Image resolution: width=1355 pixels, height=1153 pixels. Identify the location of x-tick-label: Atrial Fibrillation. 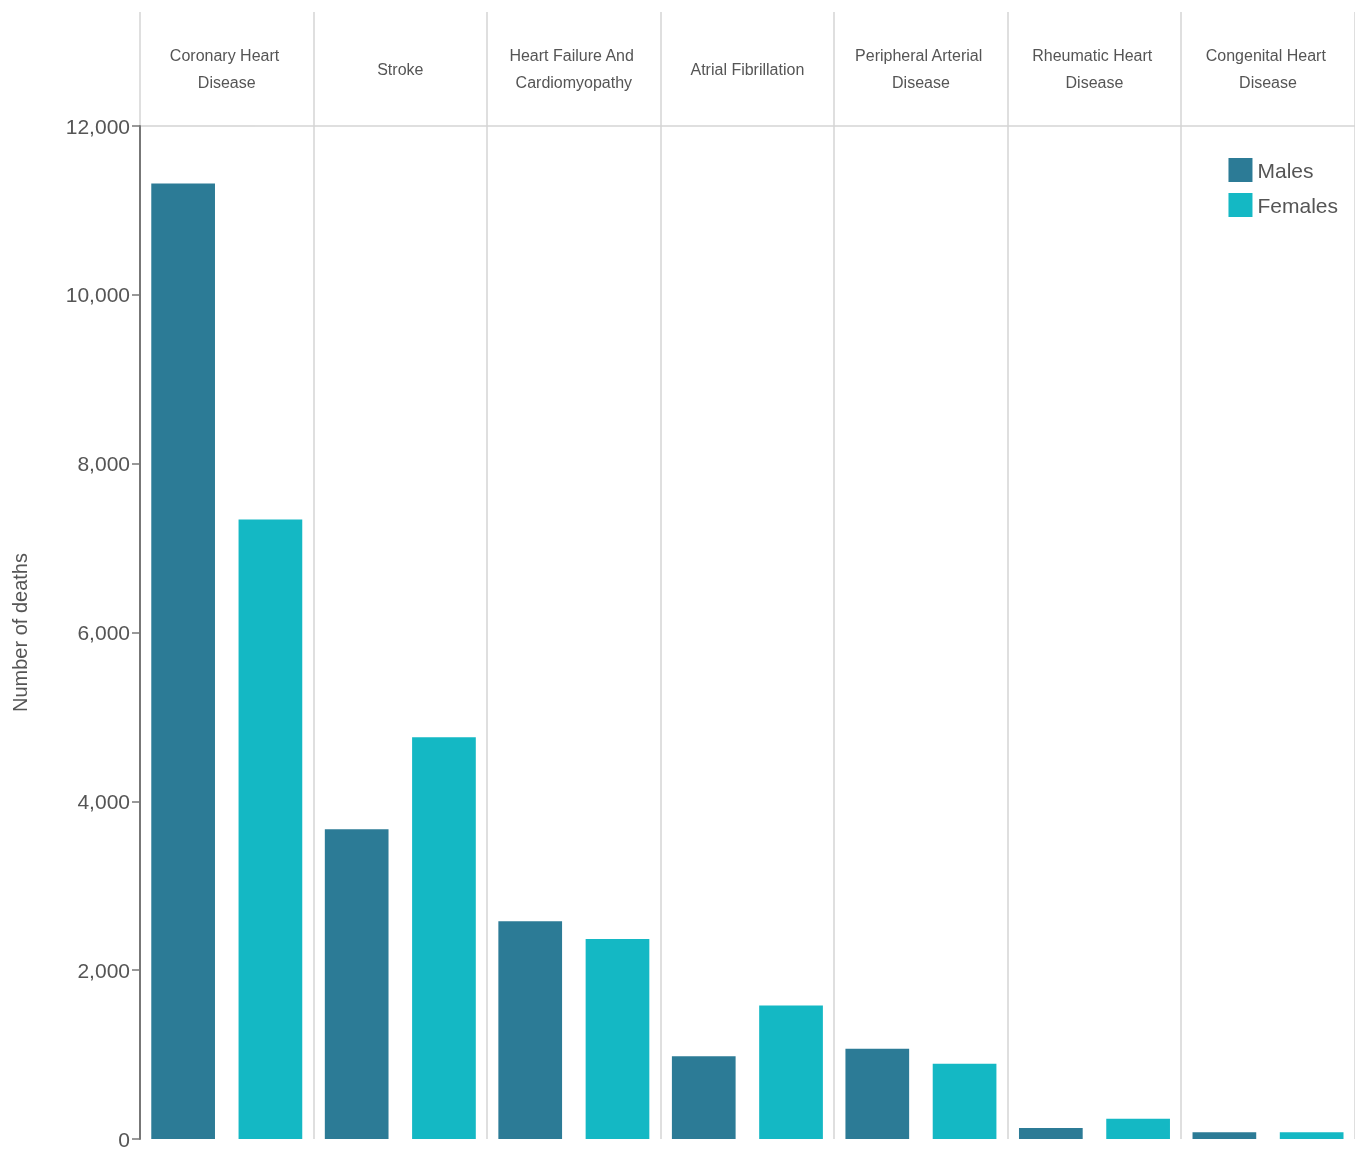
(747, 69).